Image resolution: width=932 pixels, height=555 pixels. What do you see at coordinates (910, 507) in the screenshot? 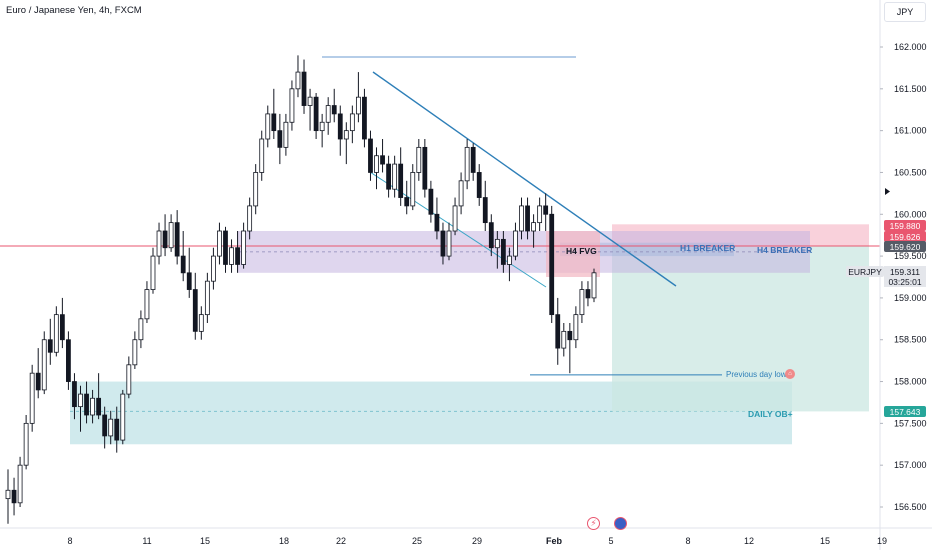
I see `y-tick-label: 156.500` at bounding box center [910, 507].